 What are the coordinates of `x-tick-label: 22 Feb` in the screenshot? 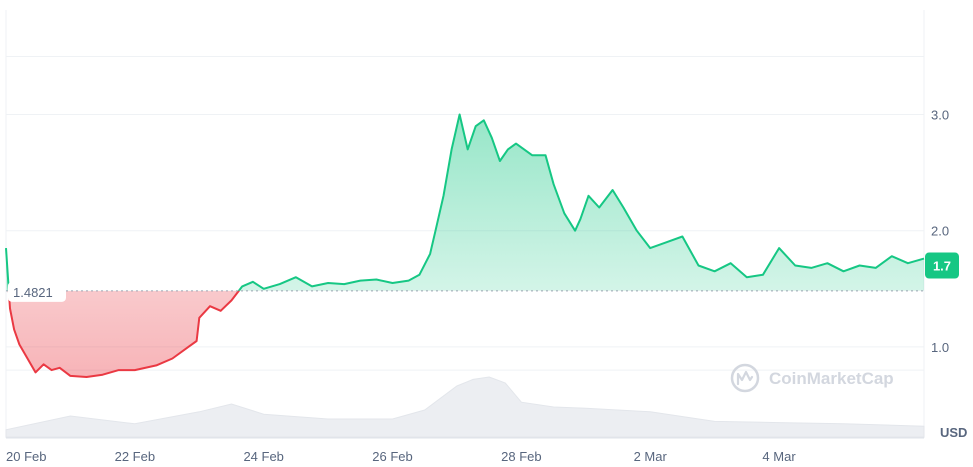 It's located at (135, 456).